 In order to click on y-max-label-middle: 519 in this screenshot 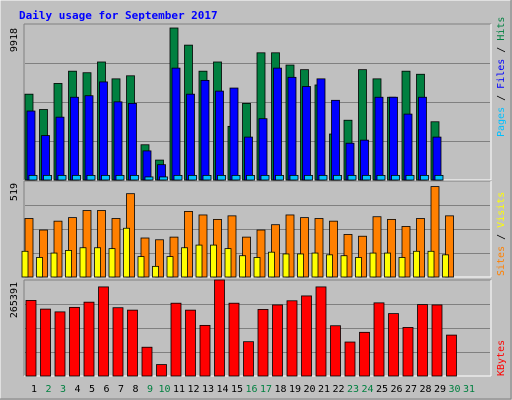, I will do `click(14, 192)`.